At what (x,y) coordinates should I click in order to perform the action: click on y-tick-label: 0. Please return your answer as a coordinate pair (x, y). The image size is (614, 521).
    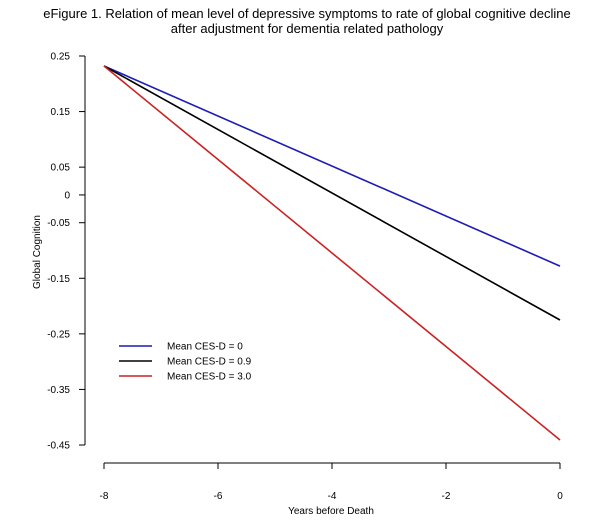
    Looking at the image, I should click on (67, 195).